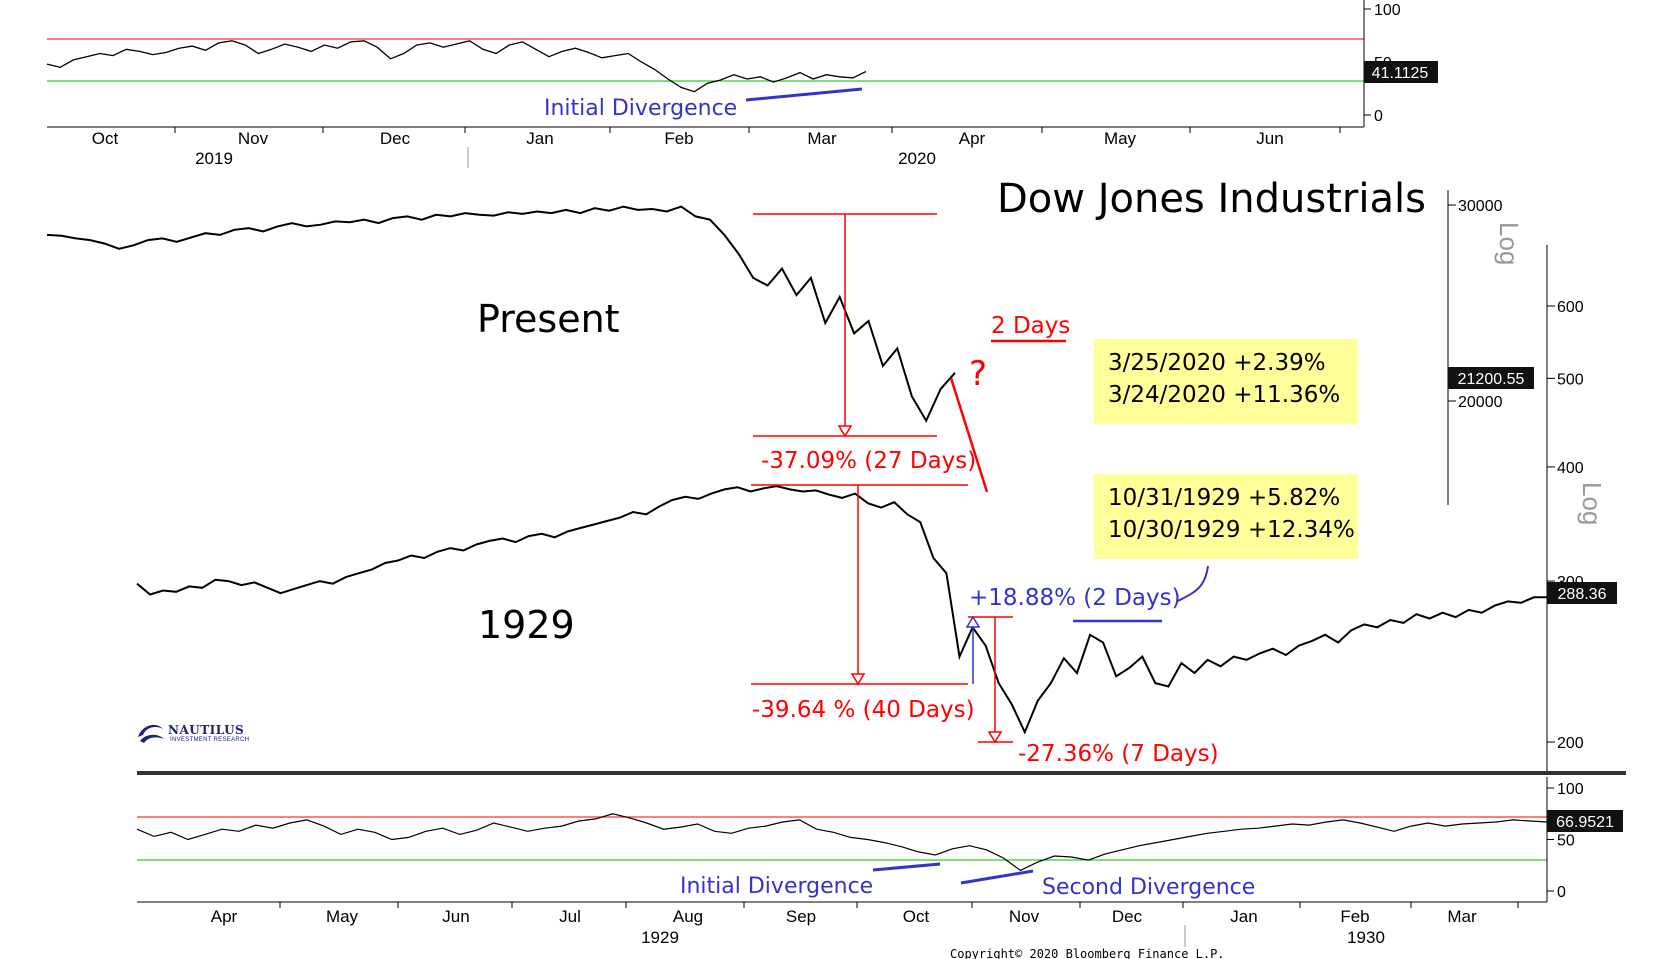 This screenshot has height=959, width=1667. I want to click on x-year-label: 1929, so click(660, 937).